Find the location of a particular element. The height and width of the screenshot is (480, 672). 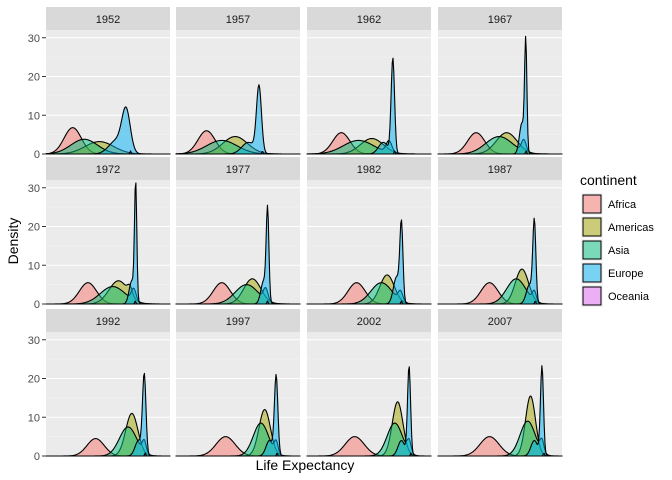

legend-item-africa: Africa is located at coordinates (609, 204).